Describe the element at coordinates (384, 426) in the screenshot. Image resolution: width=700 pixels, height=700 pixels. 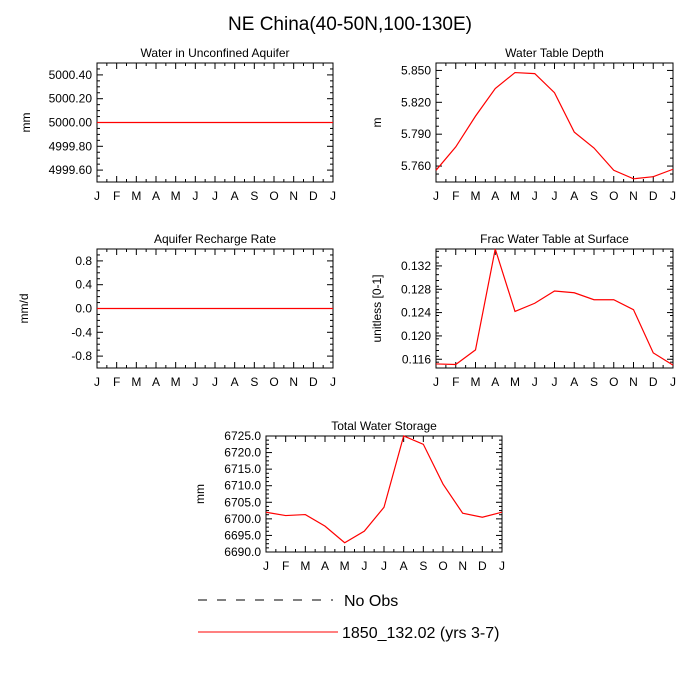
I see `panel-title: Total Water Storage` at that location.